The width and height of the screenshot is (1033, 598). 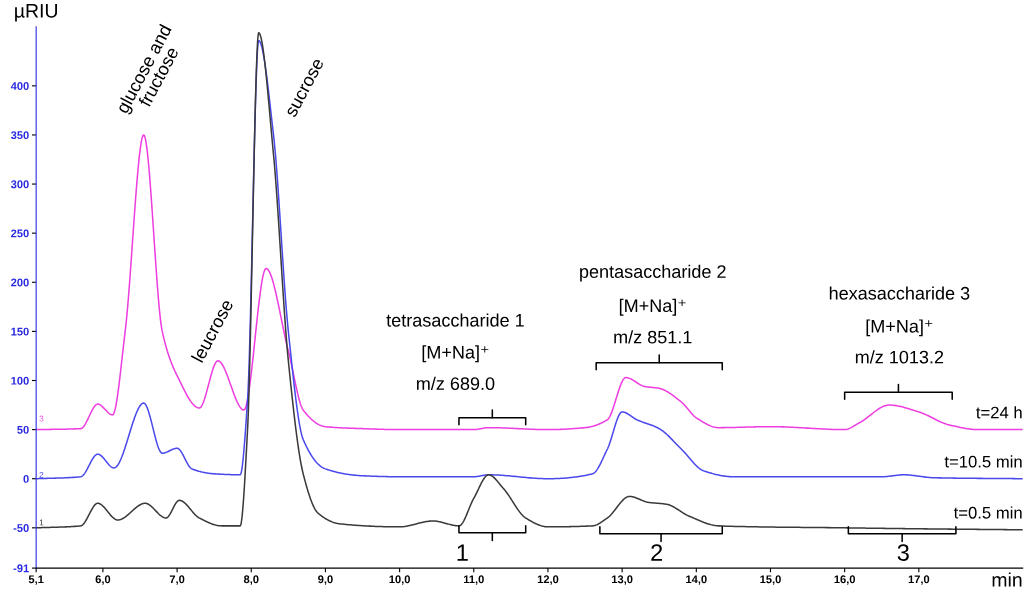 I want to click on series-label: t=24 h, so click(x=999, y=412).